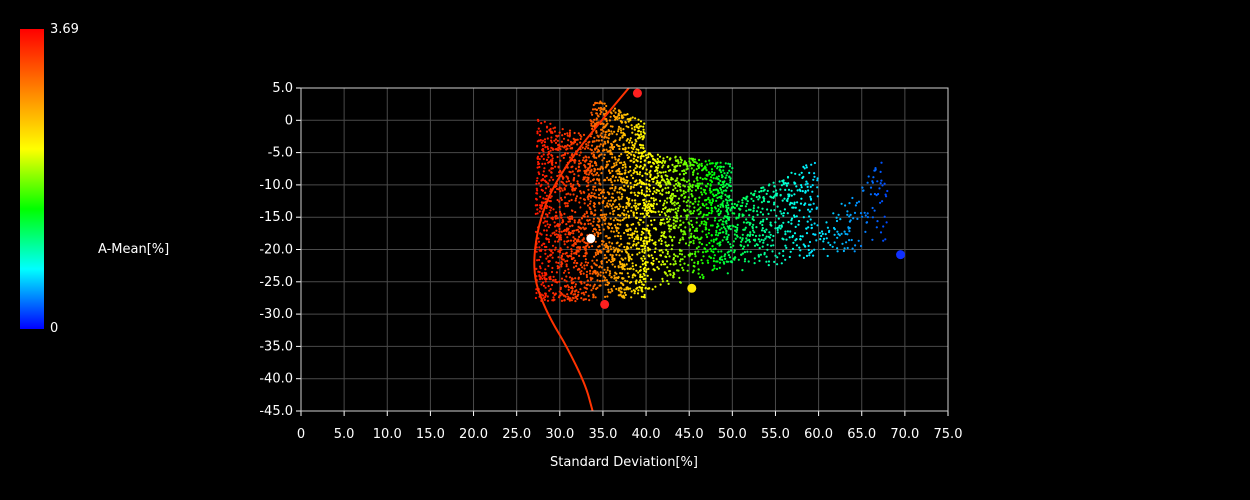  I want to click on colorbar-title: A-Mean[%], so click(133, 249).